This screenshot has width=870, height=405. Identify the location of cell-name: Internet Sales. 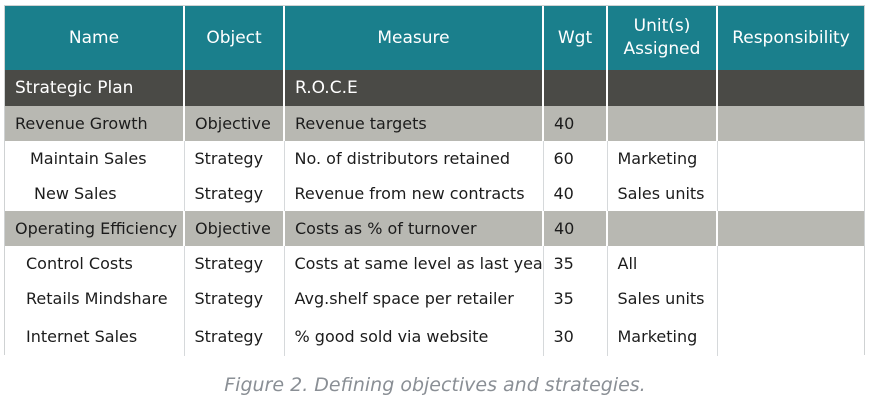
(95, 336).